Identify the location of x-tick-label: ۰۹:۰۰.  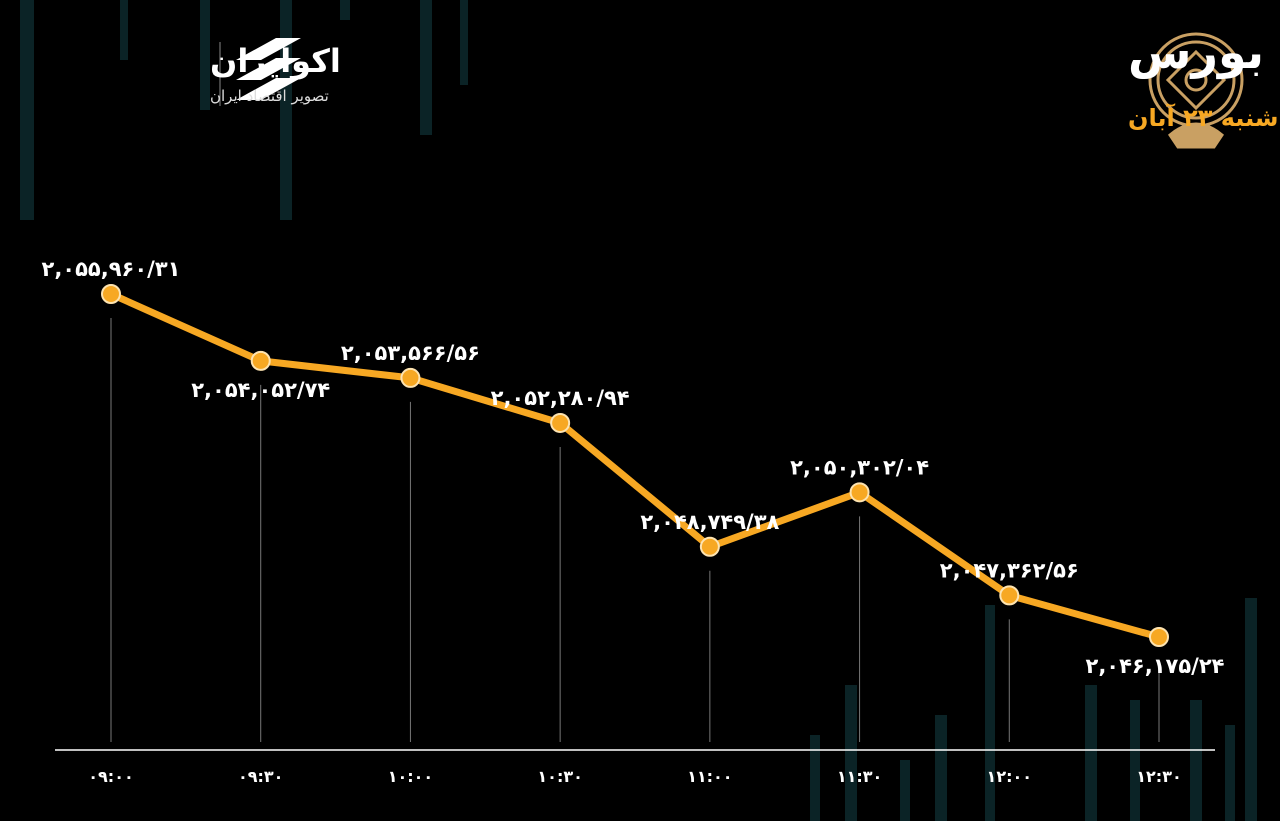
(110, 776).